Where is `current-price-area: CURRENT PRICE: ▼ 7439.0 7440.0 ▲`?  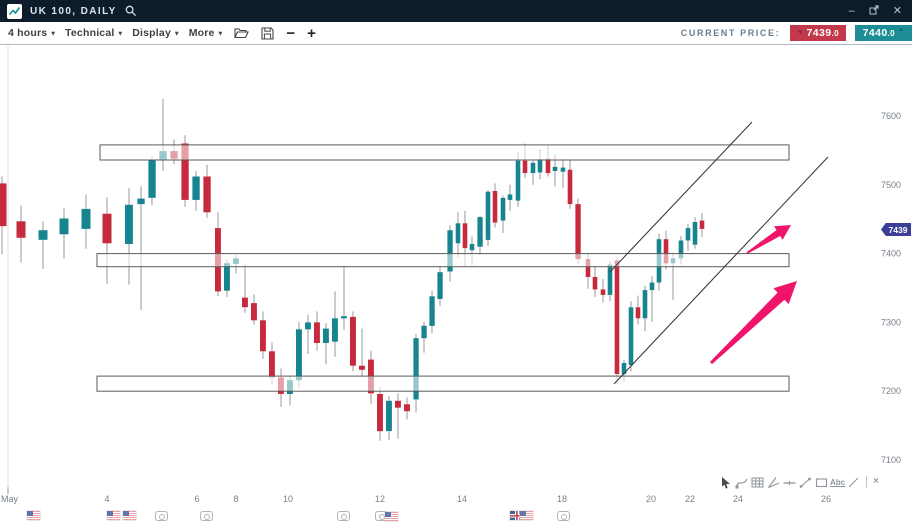
current-price-area: CURRENT PRICE: ▼ 7439.0 7440.0 ▲ is located at coordinates (796, 33).